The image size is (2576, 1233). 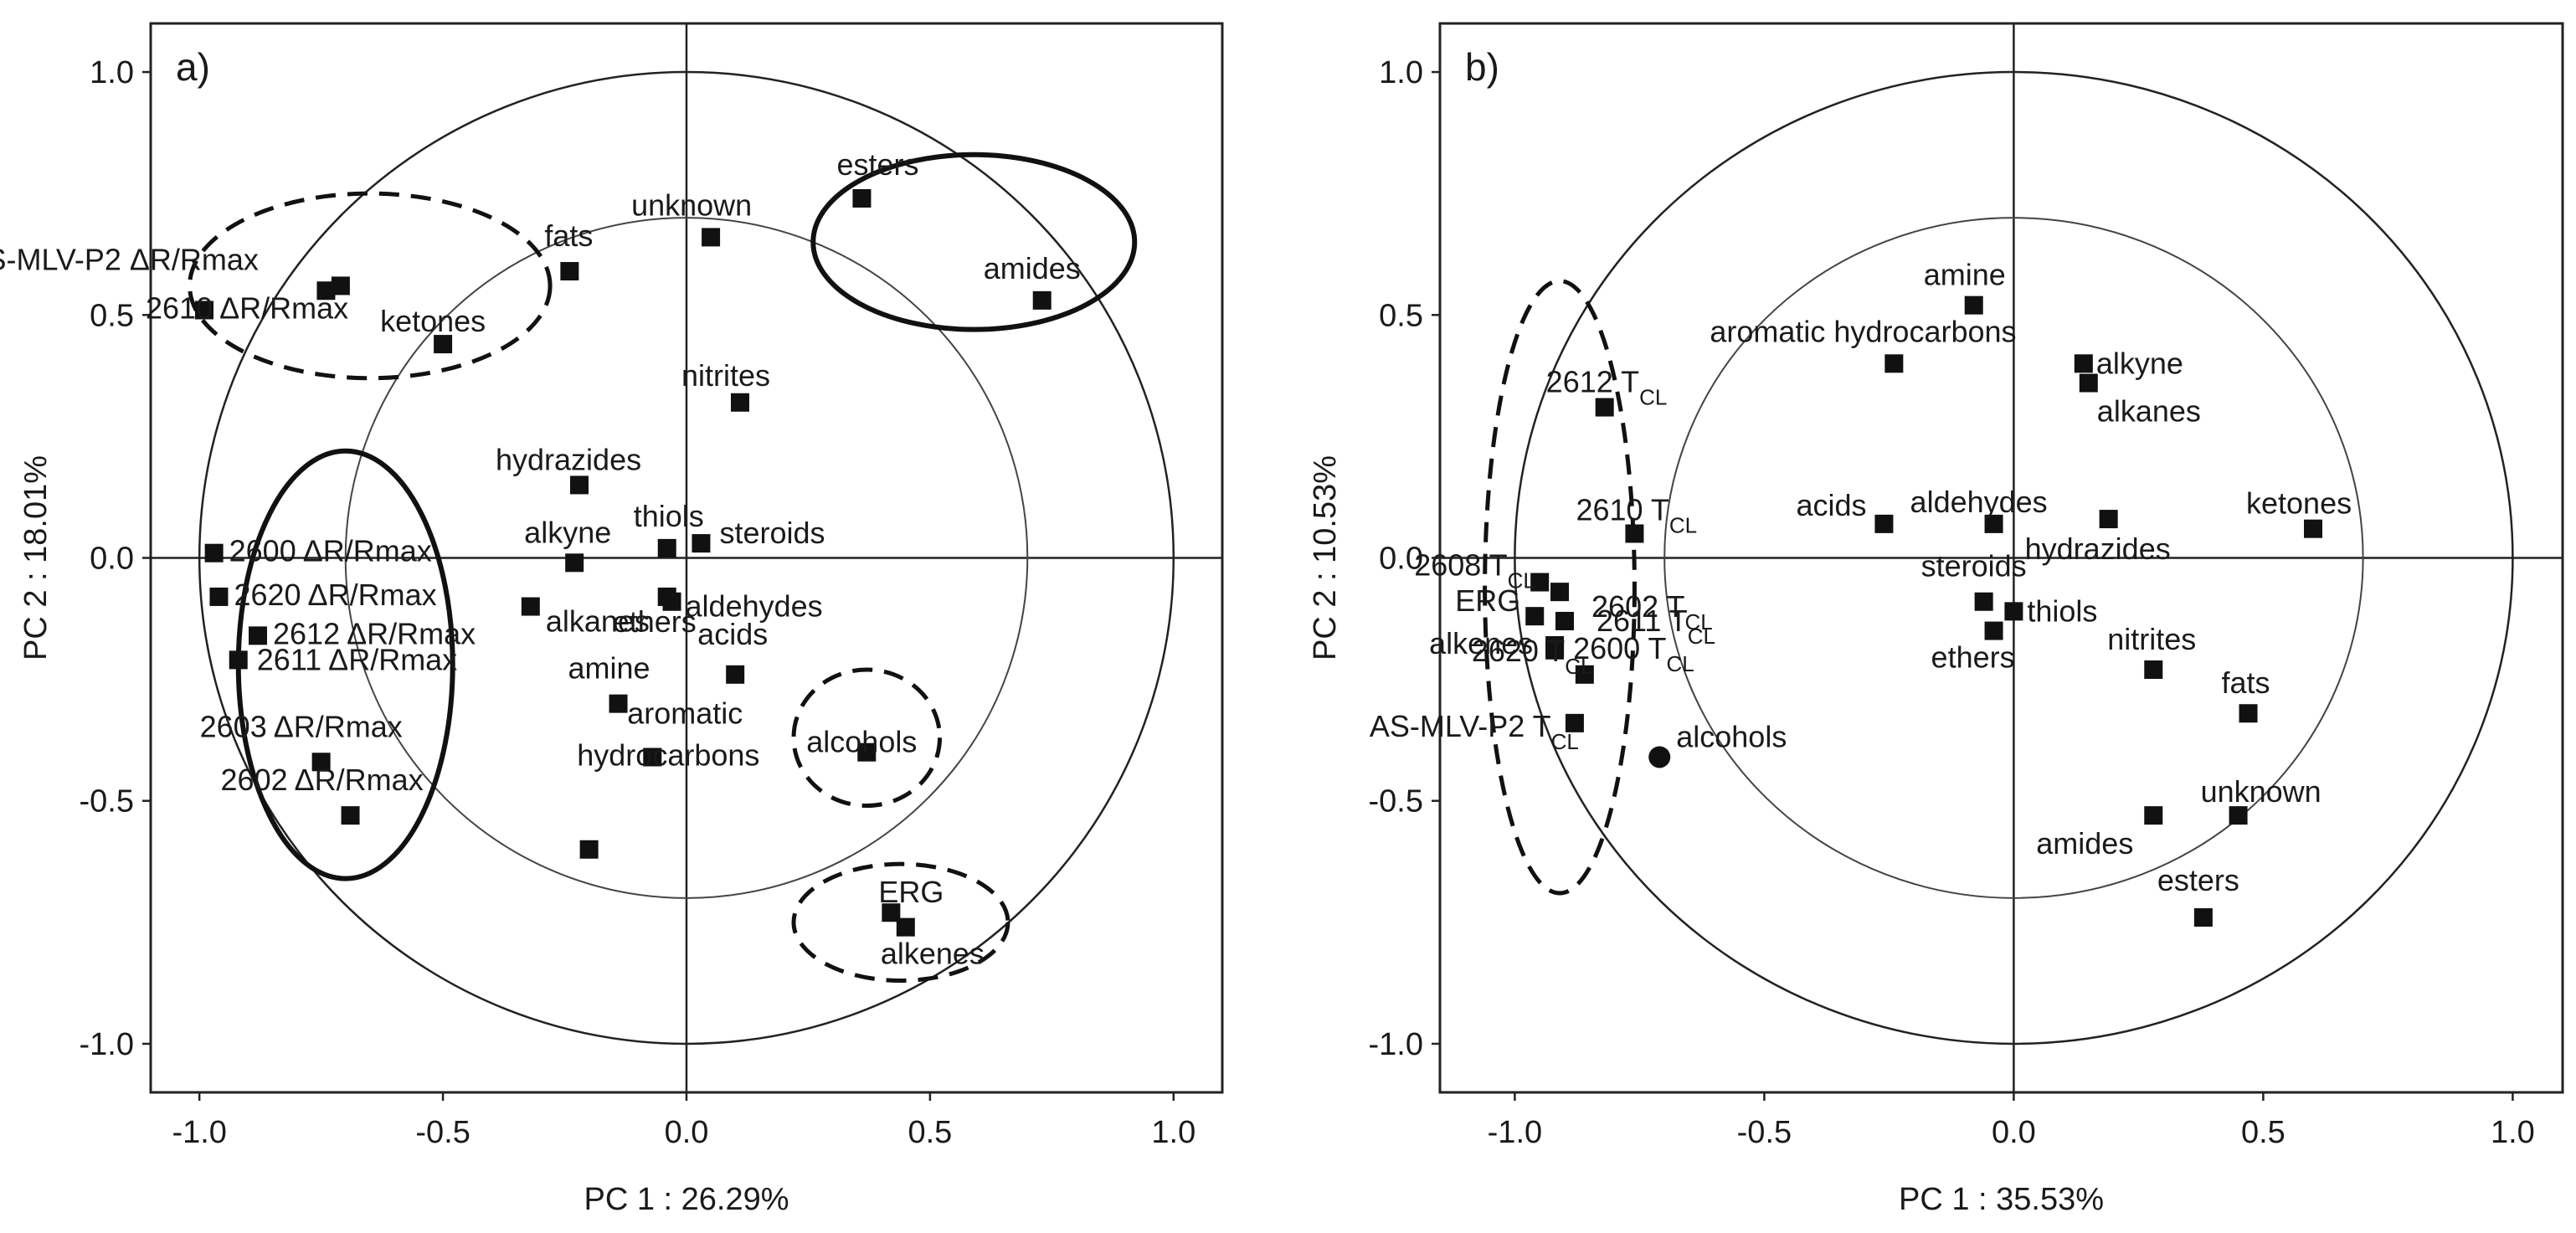 I want to click on point-label: fats, so click(x=2246, y=682).